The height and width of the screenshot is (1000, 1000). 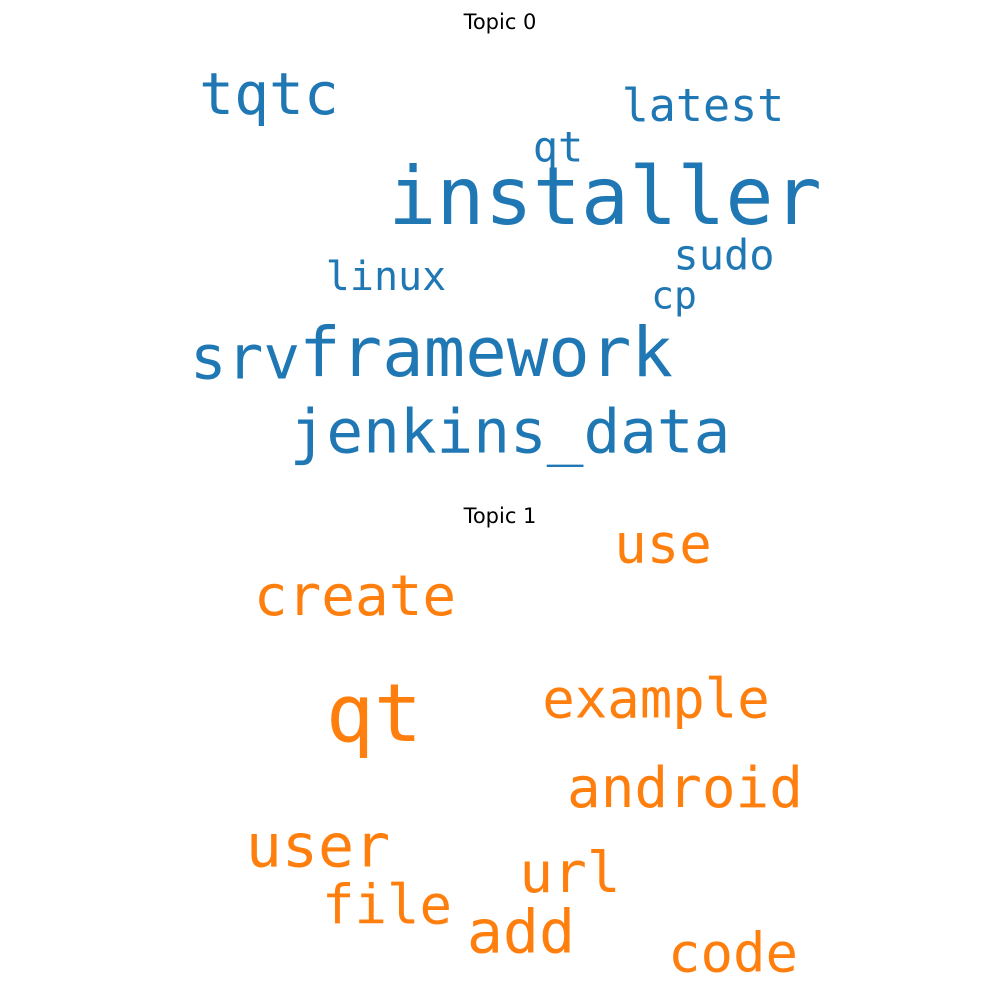 I want to click on word-use: use, so click(x=663, y=544).